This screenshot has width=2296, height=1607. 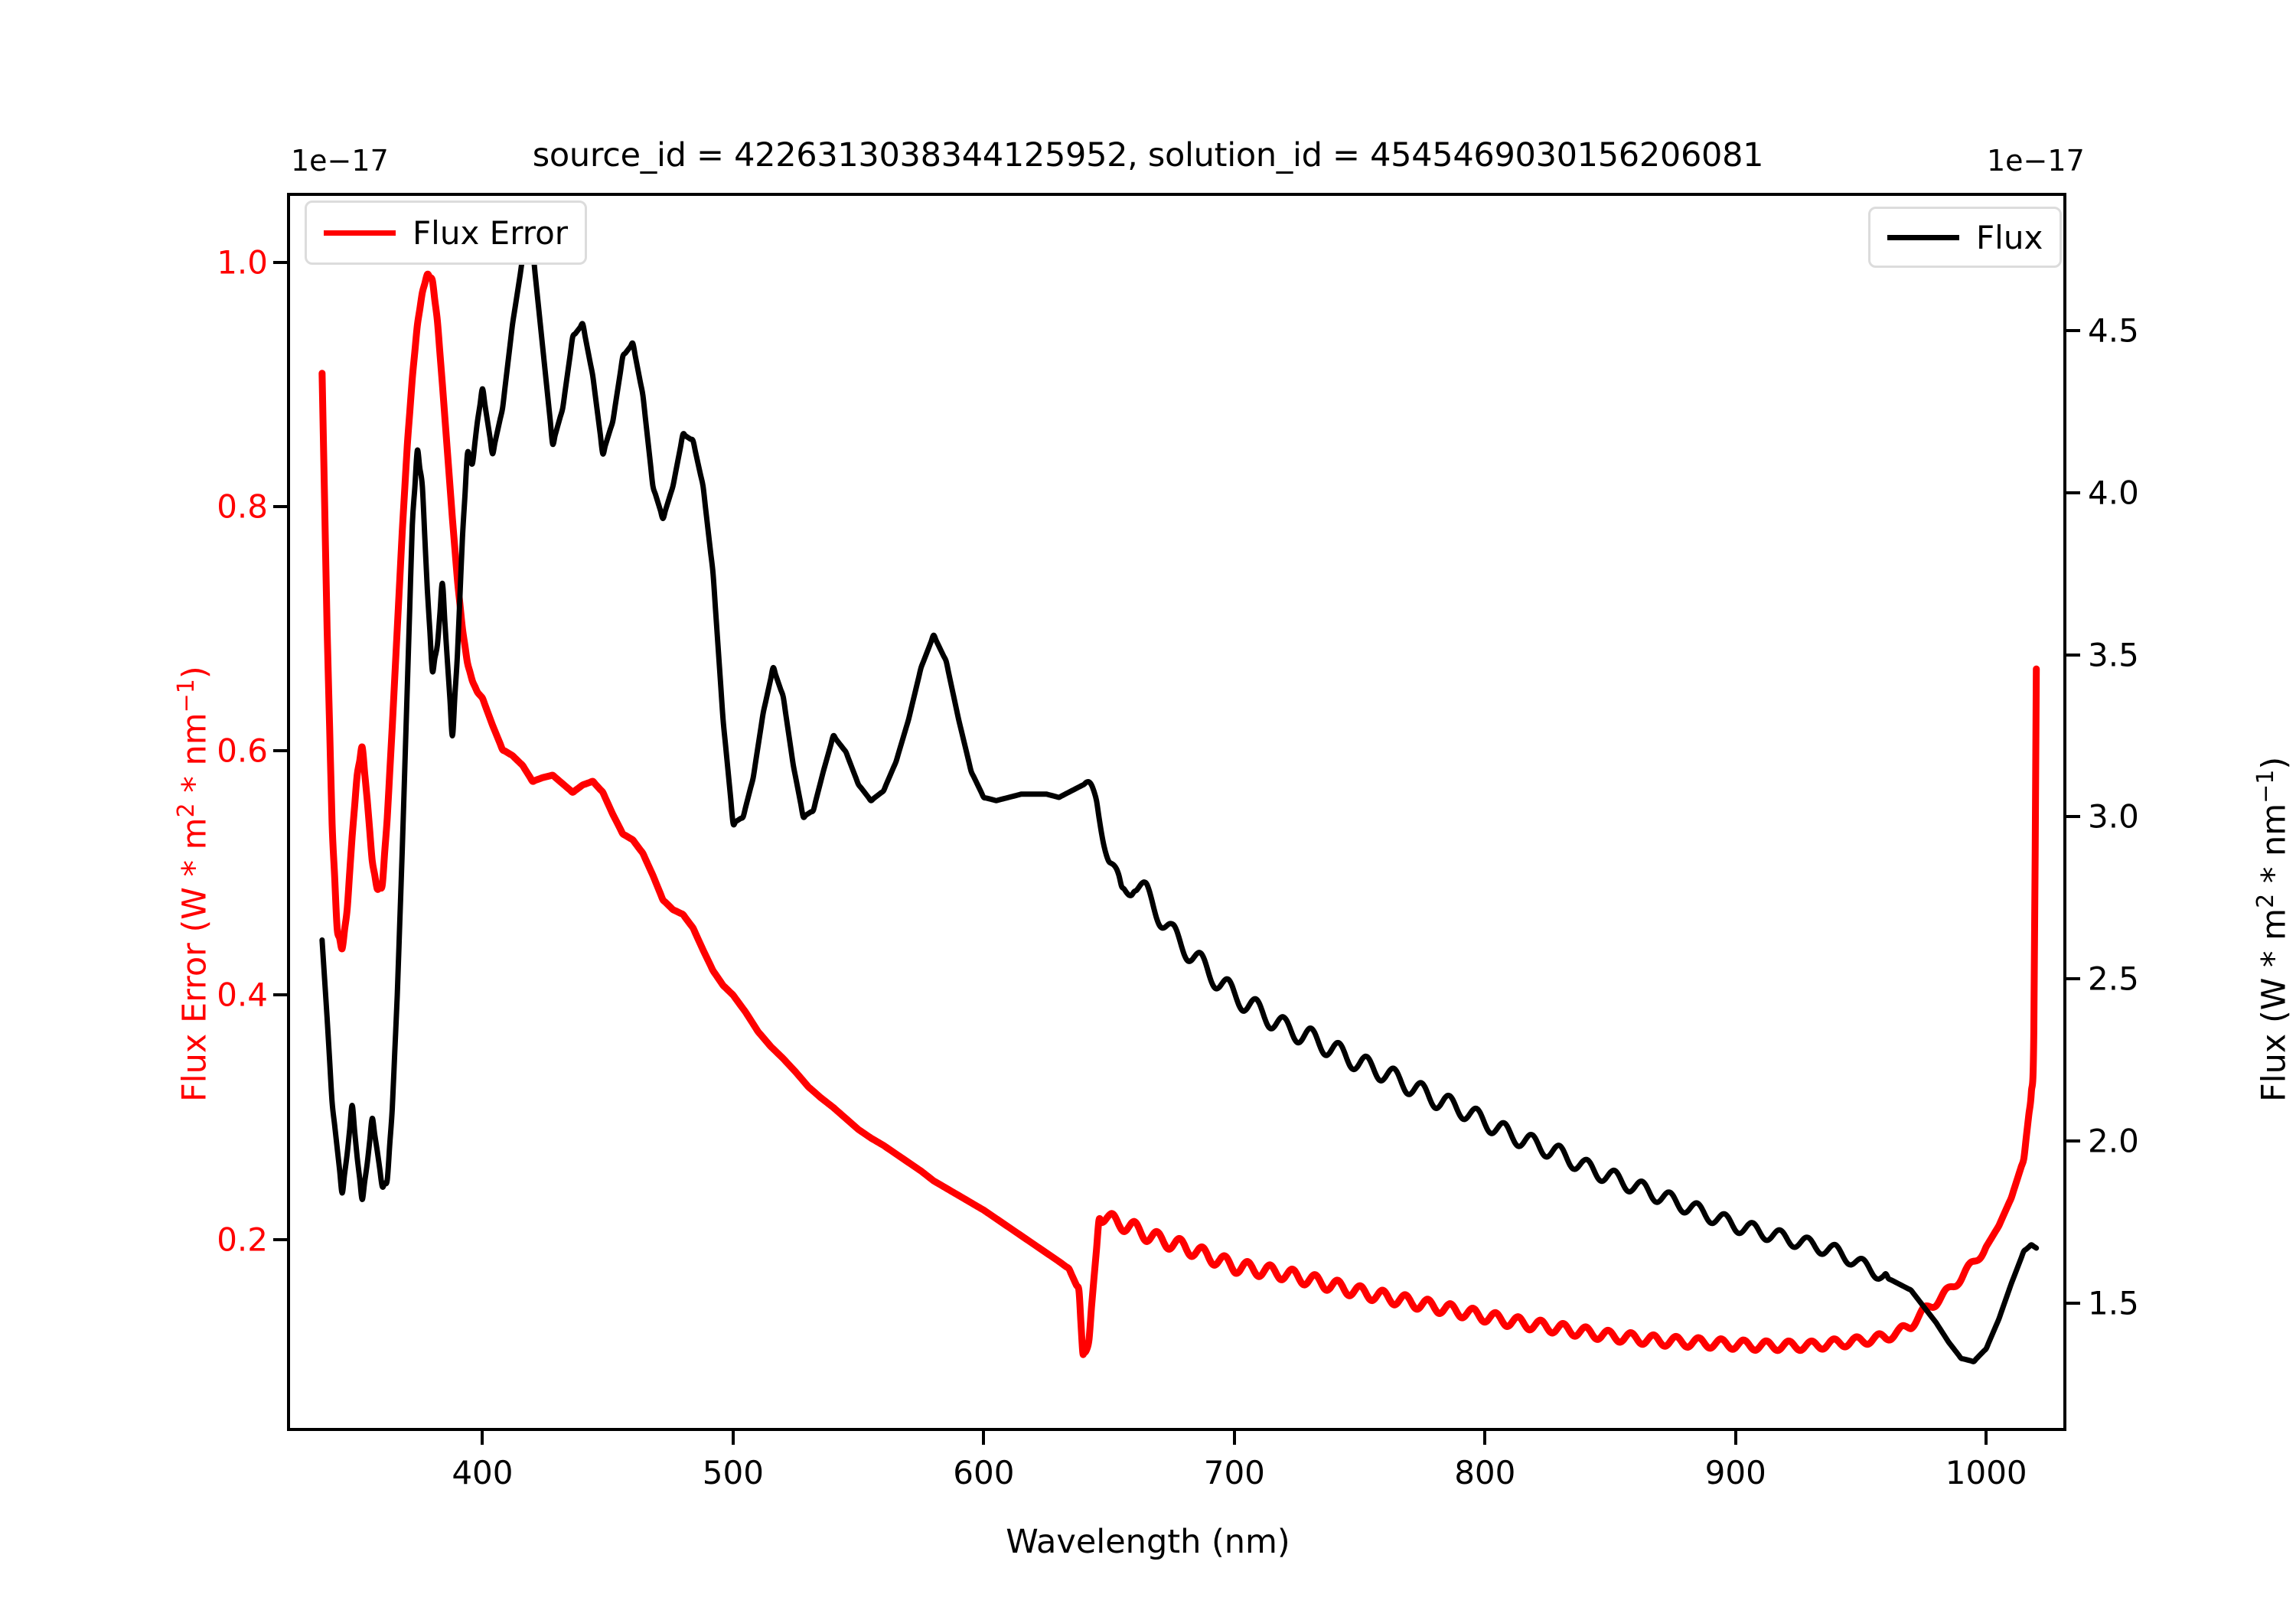 I want to click on x-tick-label: 800, so click(x=1485, y=1473).